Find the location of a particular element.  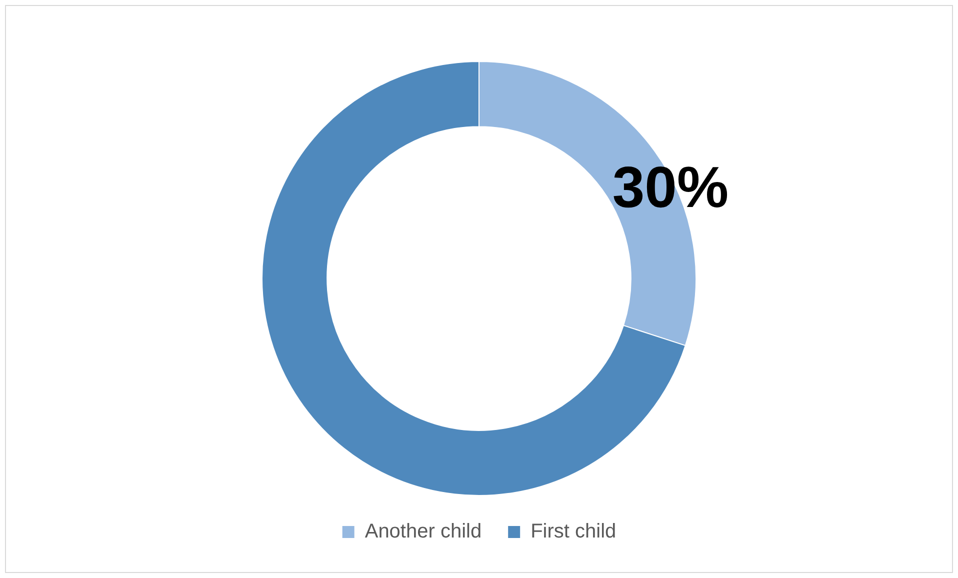

legend-label: Another child is located at coordinates (423, 531).